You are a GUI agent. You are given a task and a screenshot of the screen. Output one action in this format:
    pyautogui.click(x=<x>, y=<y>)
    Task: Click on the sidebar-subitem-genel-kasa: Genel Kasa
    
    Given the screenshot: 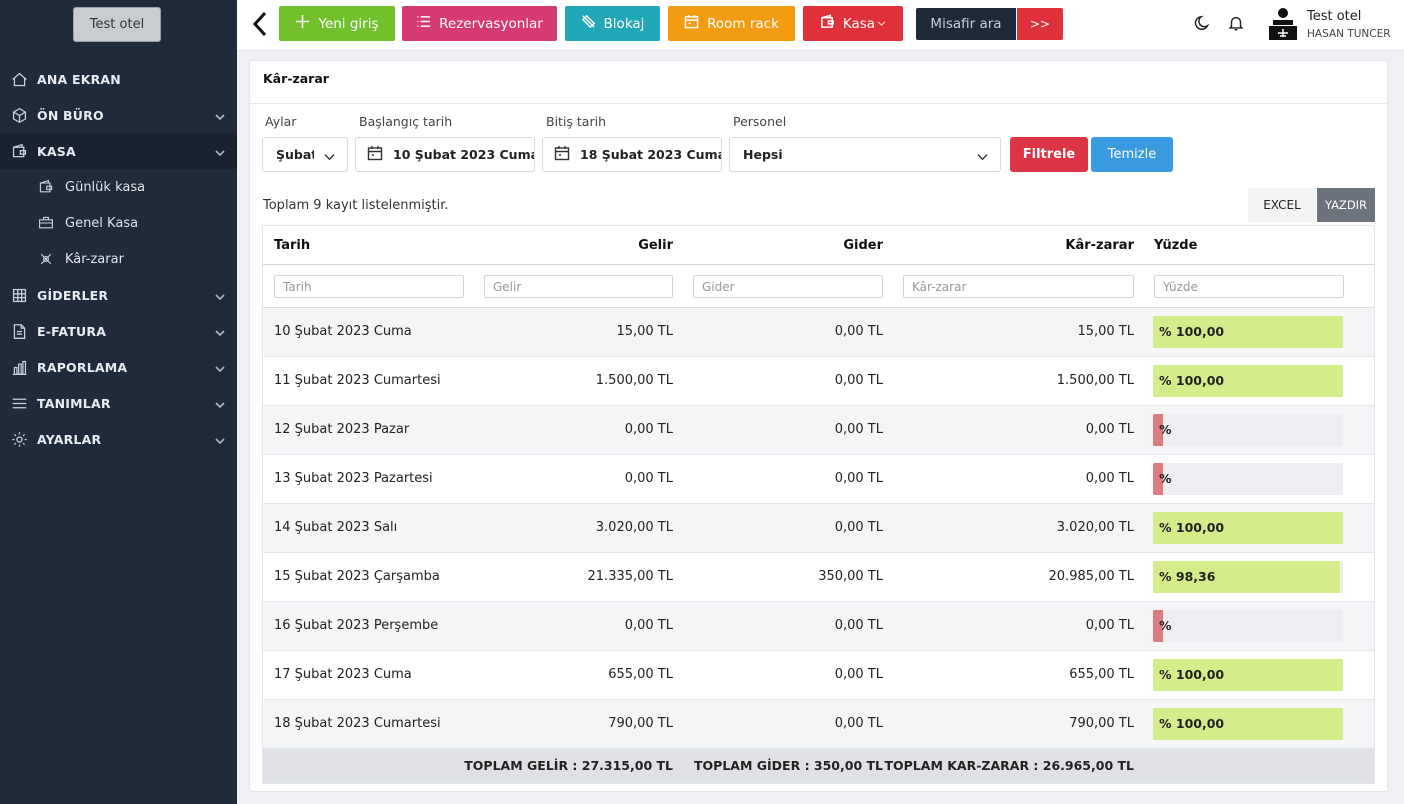 What is the action you would take?
    pyautogui.click(x=118, y=223)
    